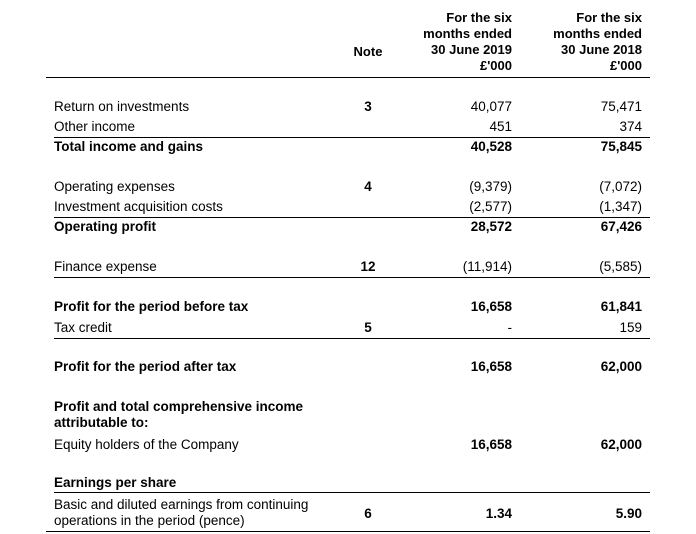 This screenshot has height=534, width=696. What do you see at coordinates (620, 206) in the screenshot?
I see `value-2018: (1,347)` at bounding box center [620, 206].